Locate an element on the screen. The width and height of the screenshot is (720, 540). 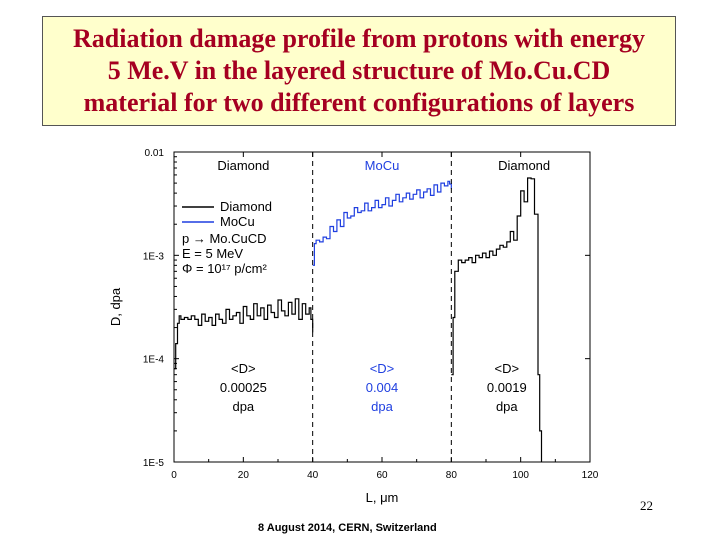
x-tick-label-3: 60 is located at coordinates (382, 475).